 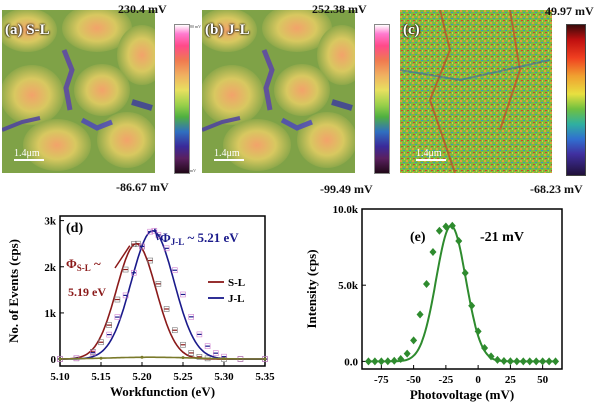 I want to click on map-b-min-value: -99.49 mV, so click(x=346, y=189).